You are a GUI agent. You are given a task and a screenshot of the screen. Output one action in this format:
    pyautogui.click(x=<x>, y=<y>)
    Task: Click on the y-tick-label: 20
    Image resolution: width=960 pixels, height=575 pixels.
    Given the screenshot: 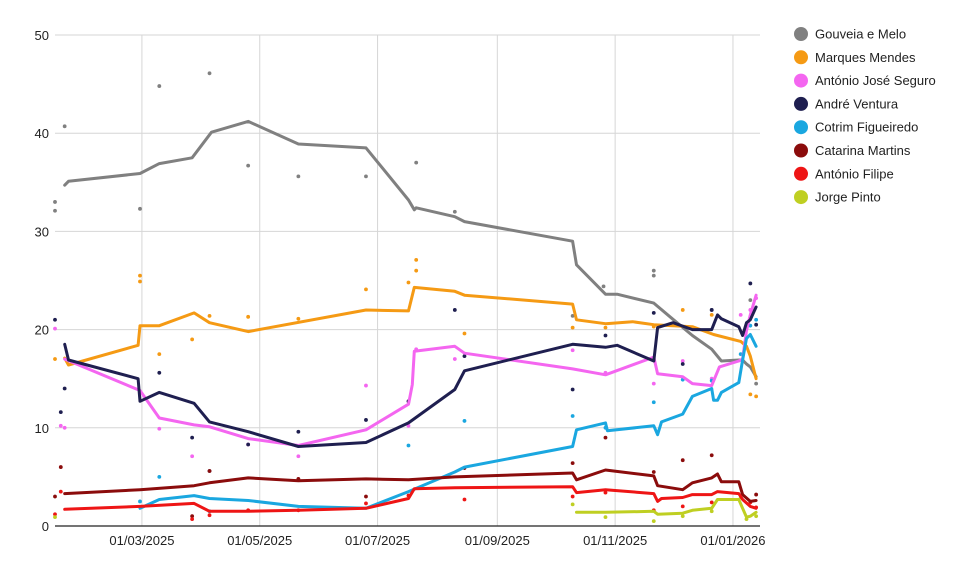 What is the action you would take?
    pyautogui.click(x=42, y=330)
    